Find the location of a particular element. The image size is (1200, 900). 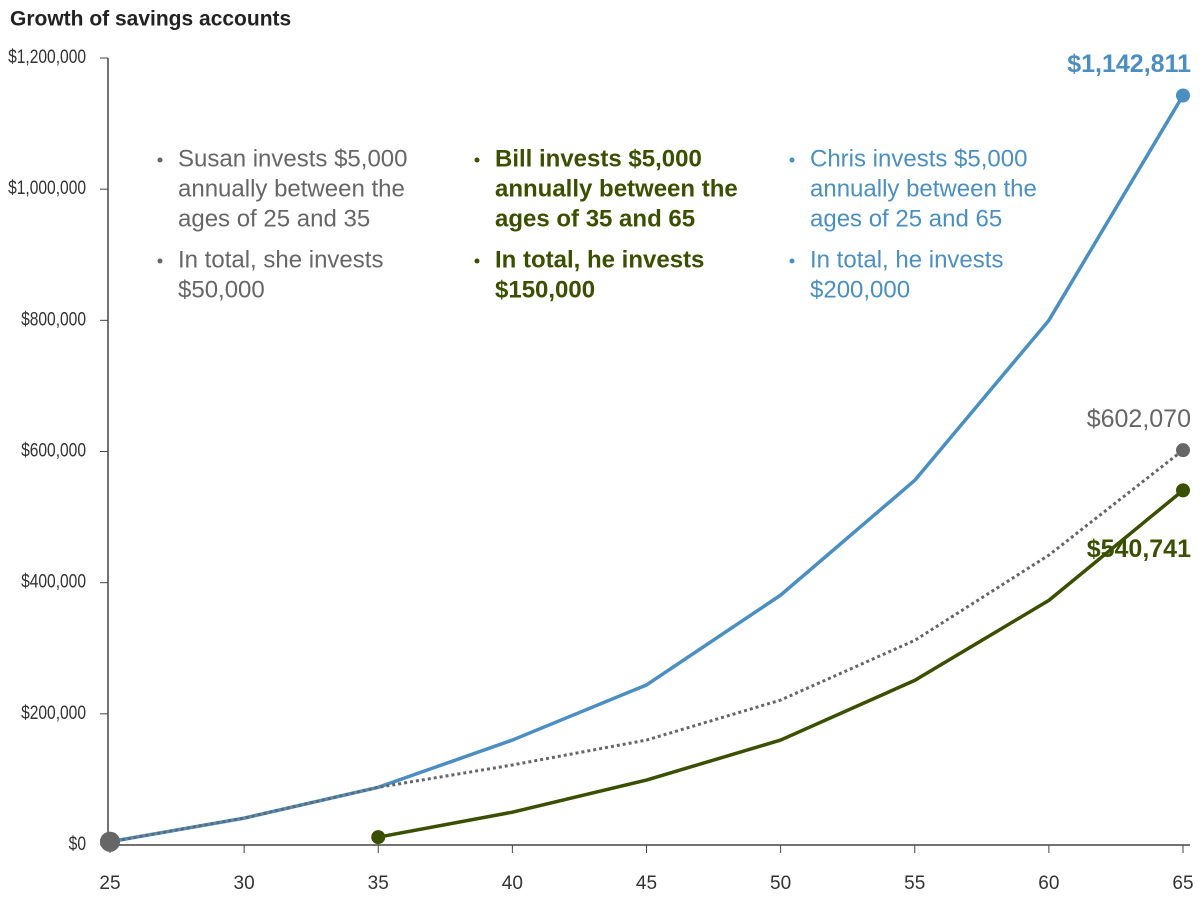

y-tick-label: $600,000 is located at coordinates (53, 450).